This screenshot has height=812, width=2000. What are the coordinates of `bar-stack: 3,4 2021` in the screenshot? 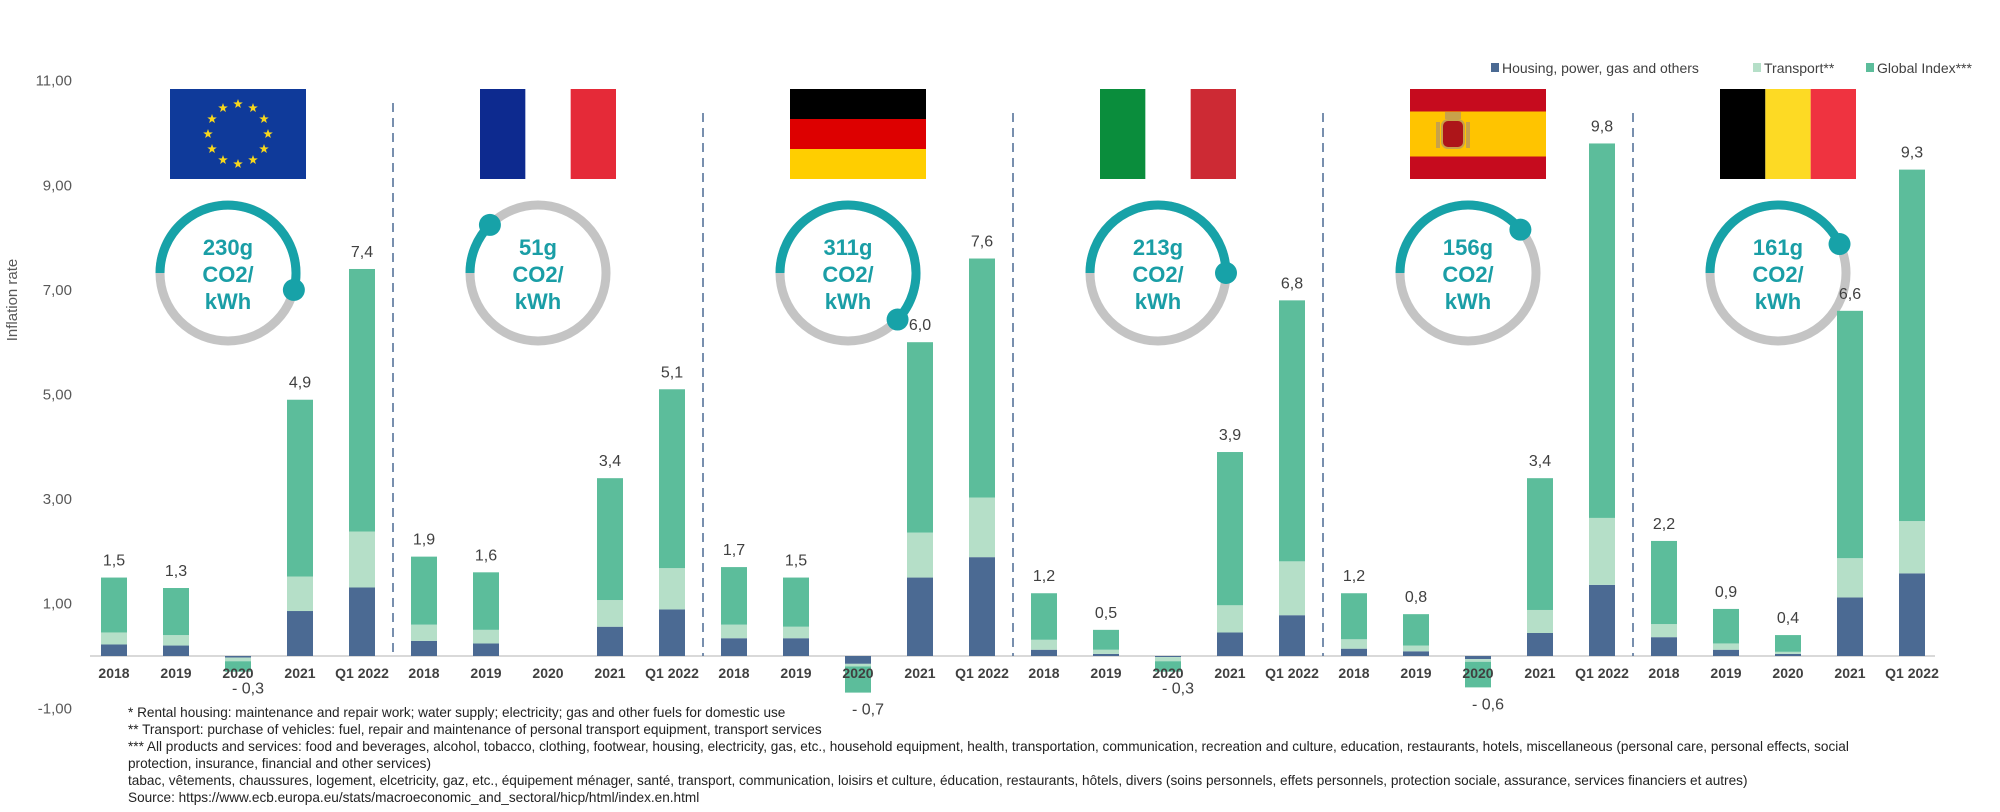 It's located at (1539, 567).